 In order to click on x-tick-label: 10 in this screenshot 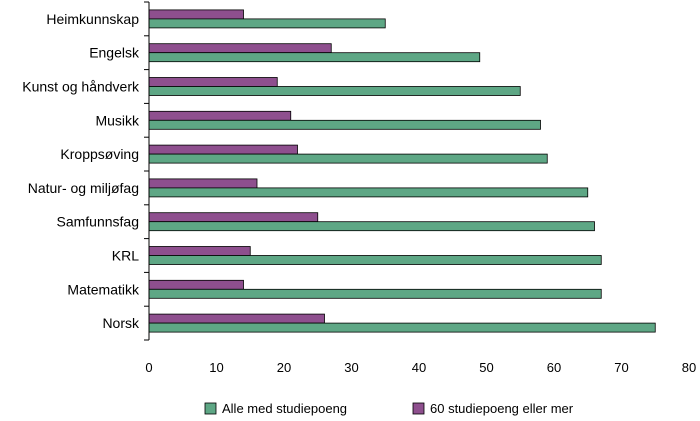, I will do `click(216, 367)`.